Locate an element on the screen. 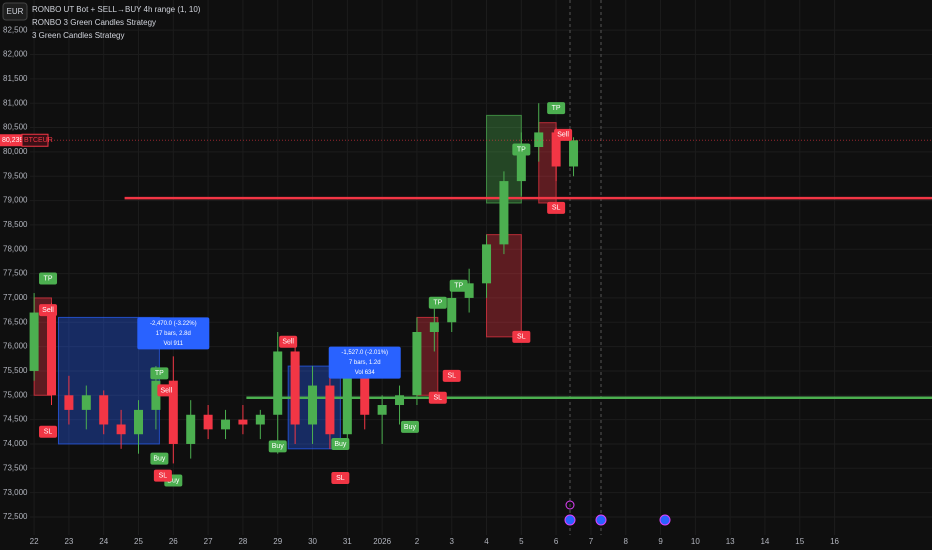 Image resolution: width=932 pixels, height=550 pixels. x-tick-label: 23 is located at coordinates (68, 541).